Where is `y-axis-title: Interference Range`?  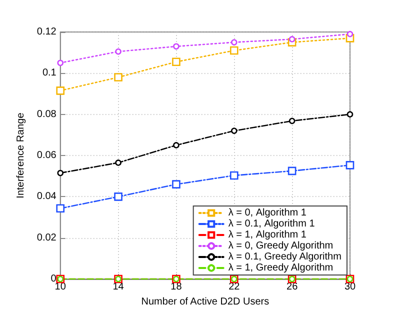 y-axis-title: Interference Range is located at coordinates (21, 155).